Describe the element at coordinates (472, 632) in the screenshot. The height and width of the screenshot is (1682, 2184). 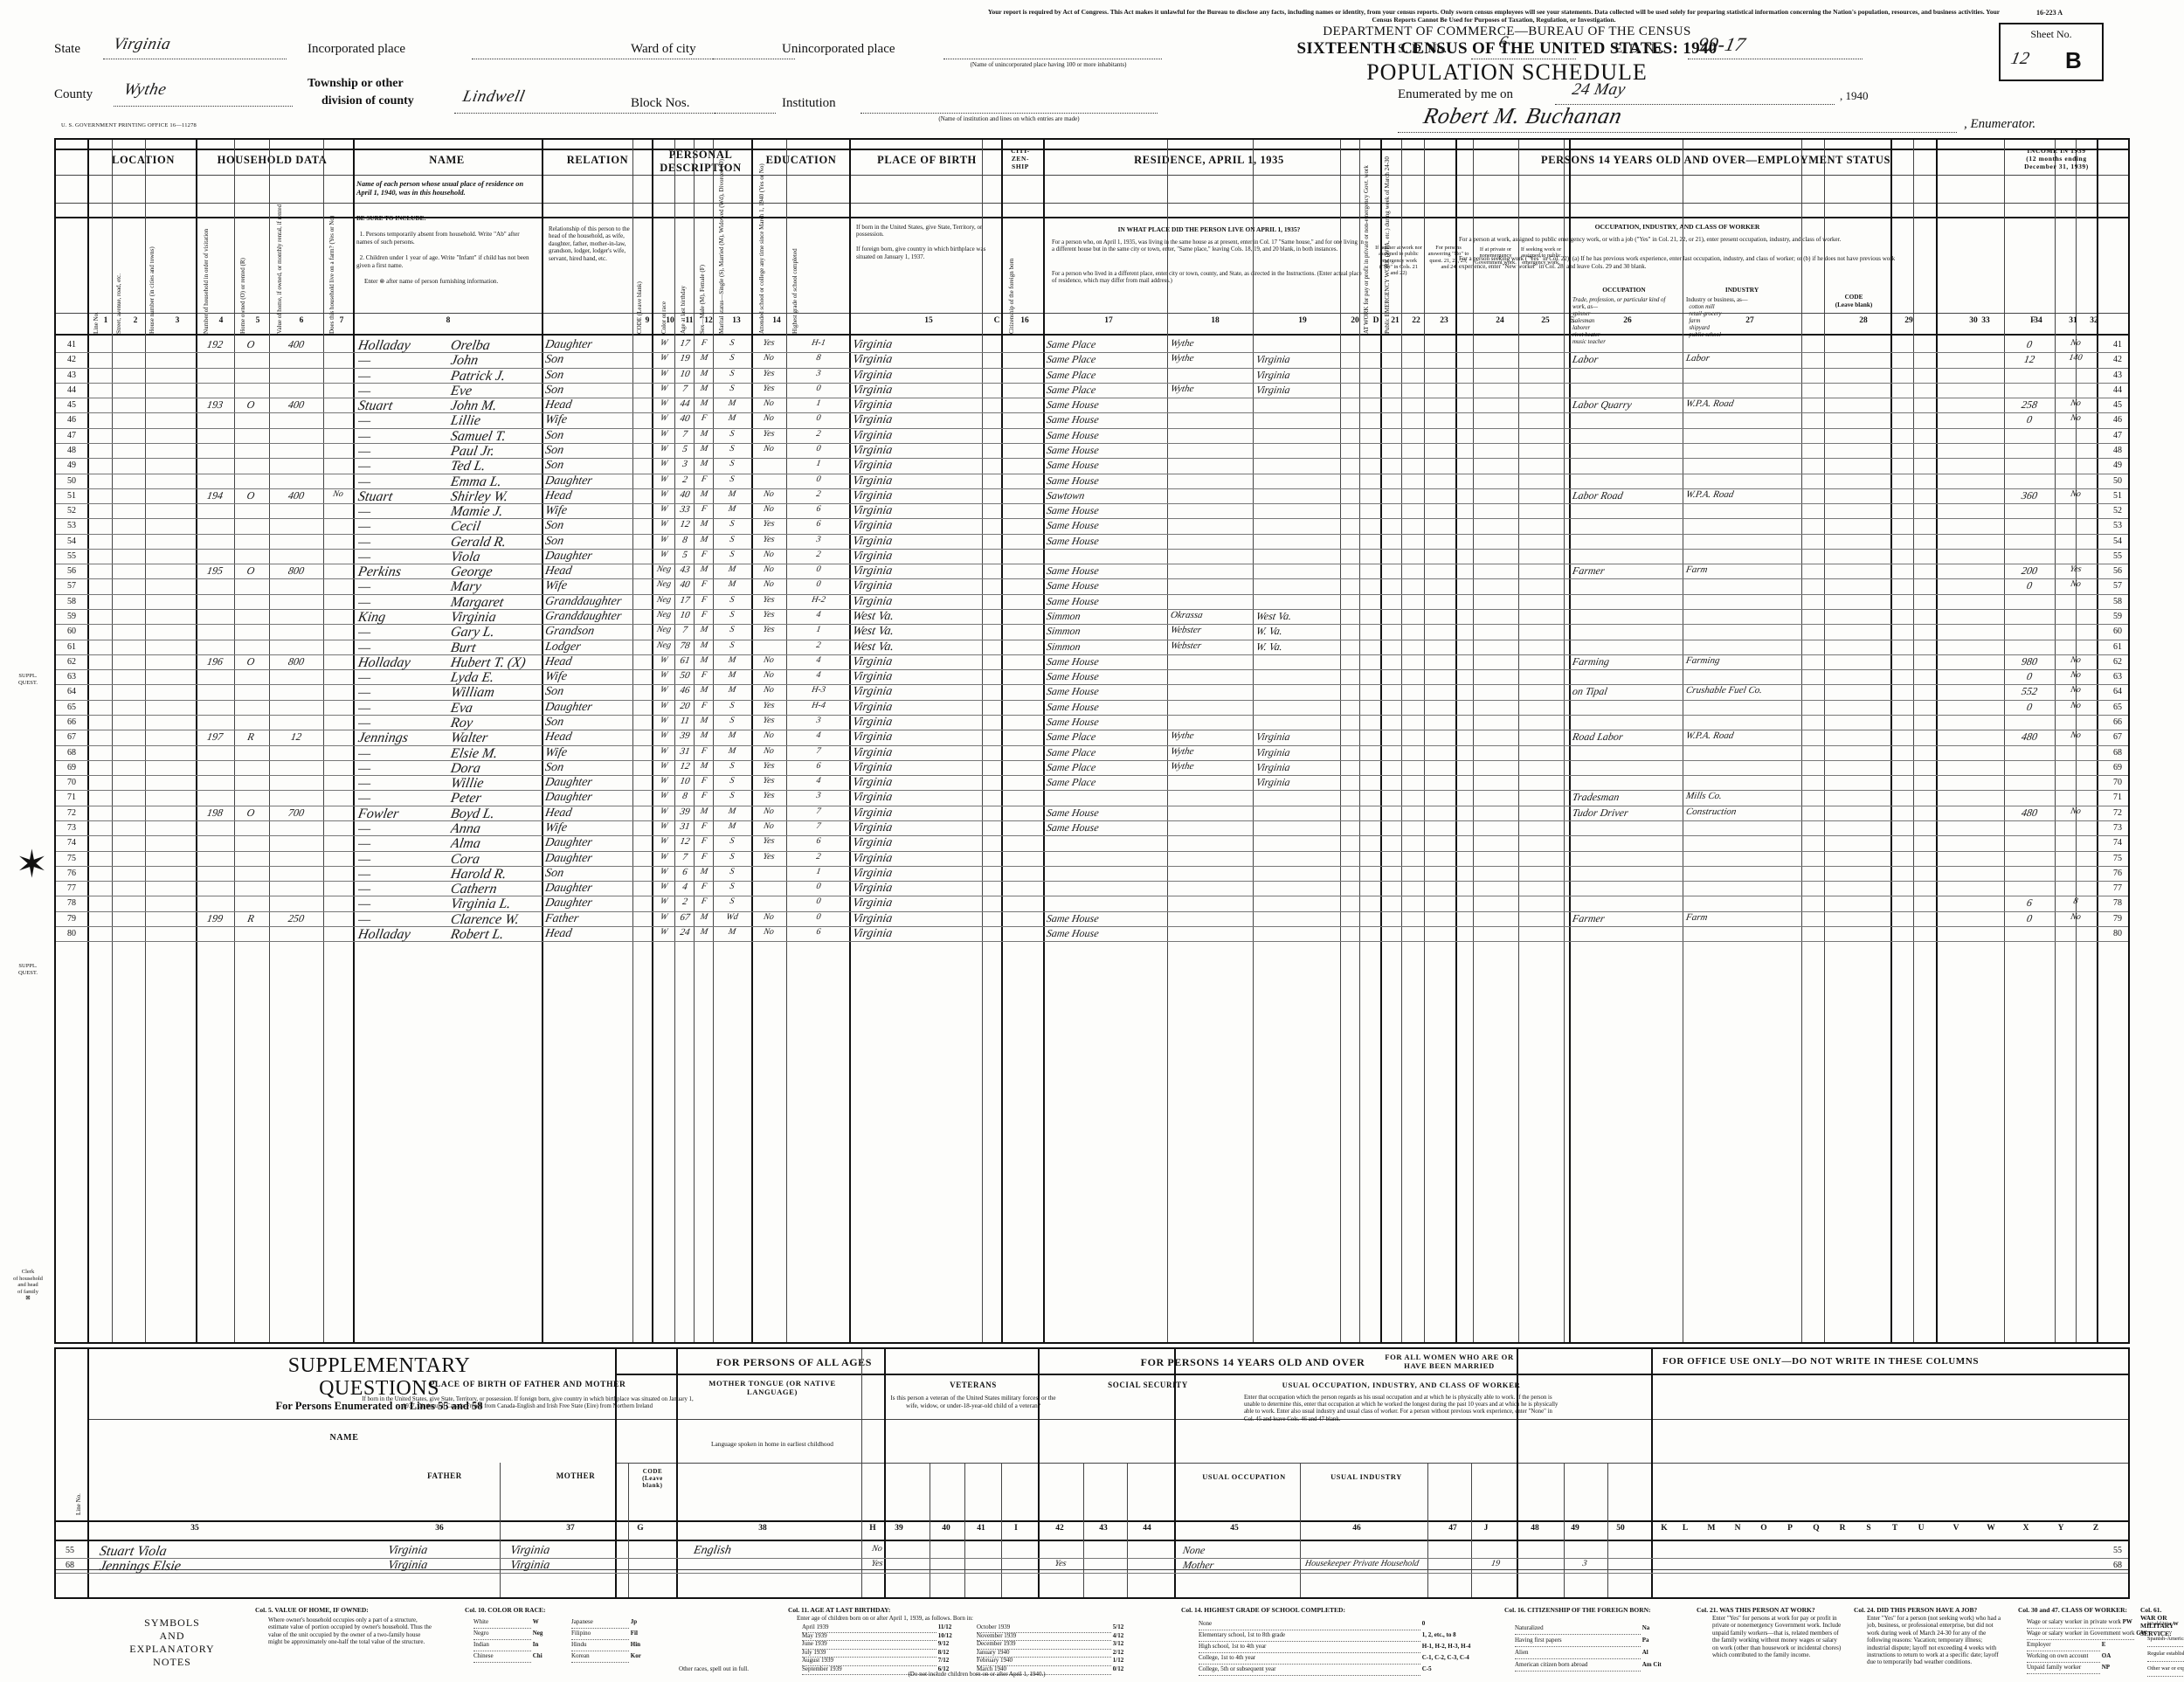
I see `cell-value: Gary L.` at that location.